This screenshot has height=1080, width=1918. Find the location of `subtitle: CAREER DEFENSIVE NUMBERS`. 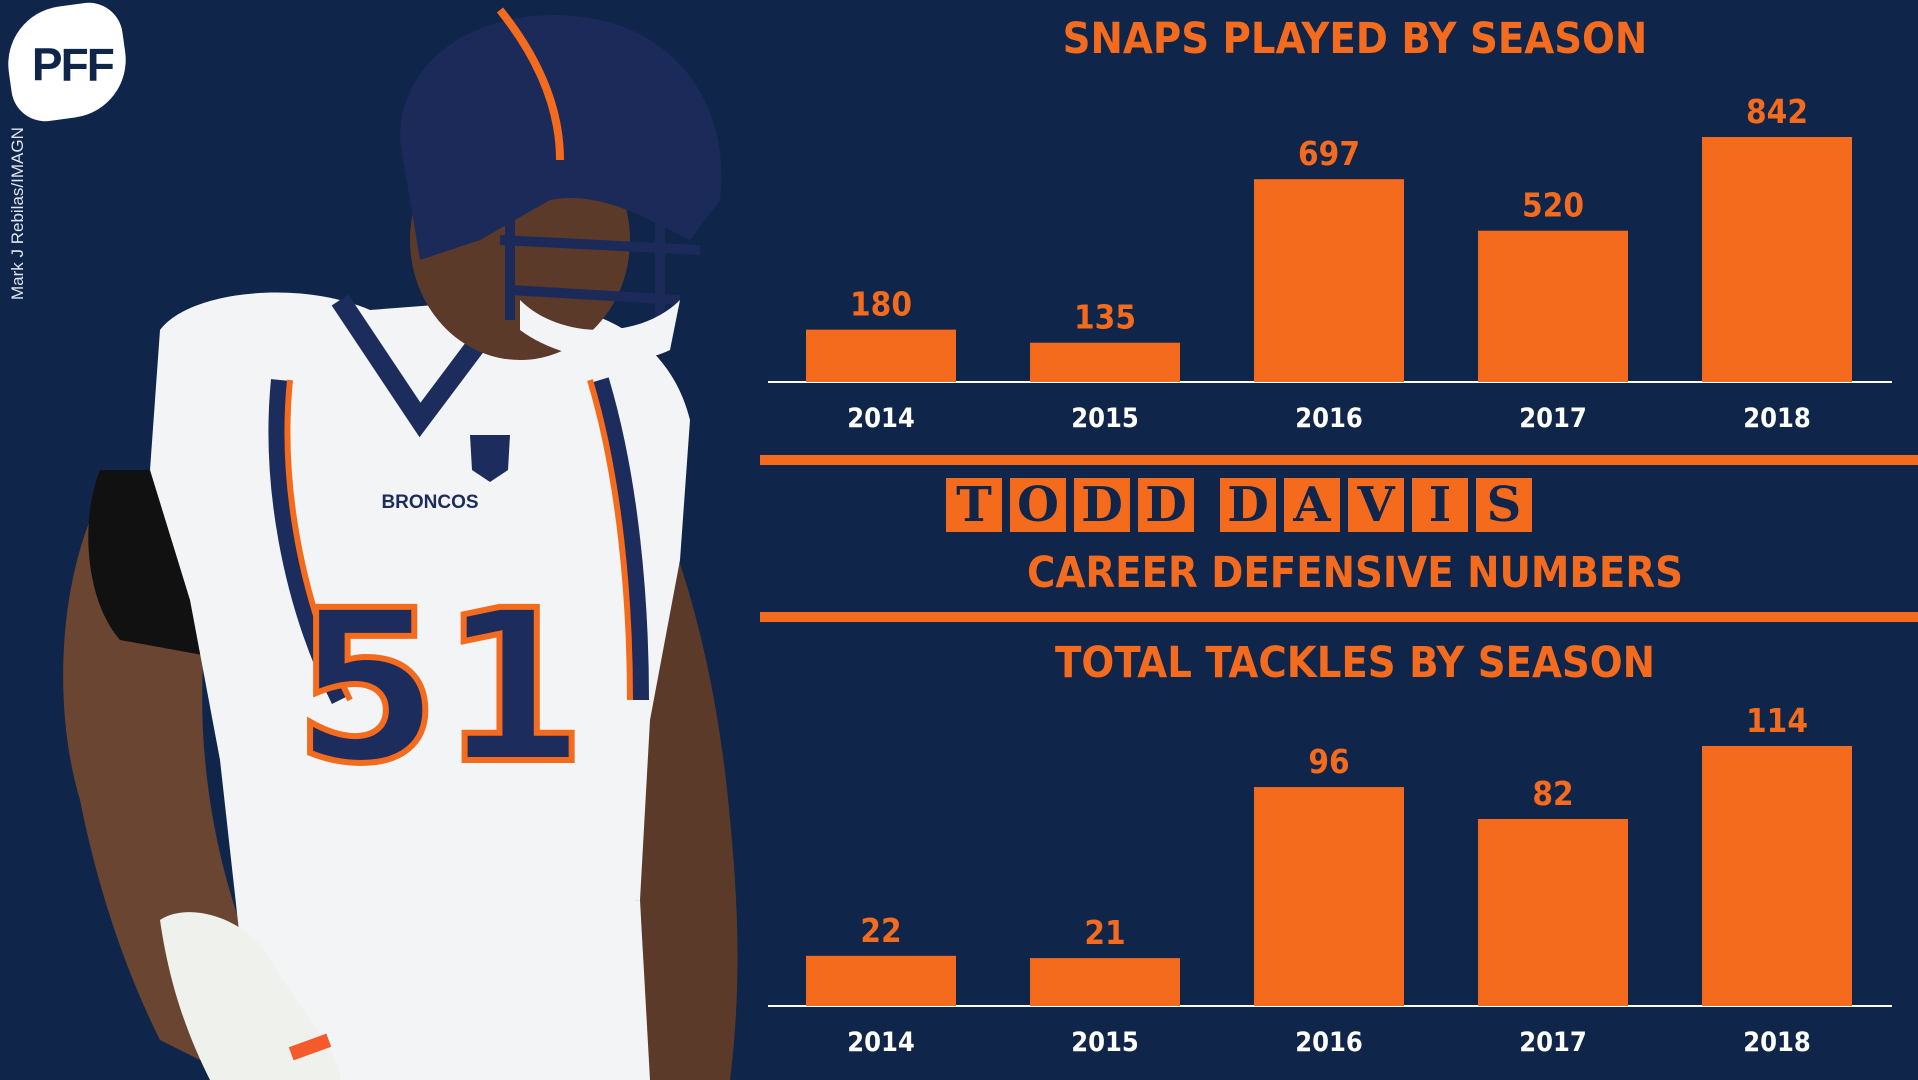

subtitle: CAREER DEFENSIVE NUMBERS is located at coordinates (1355, 573).